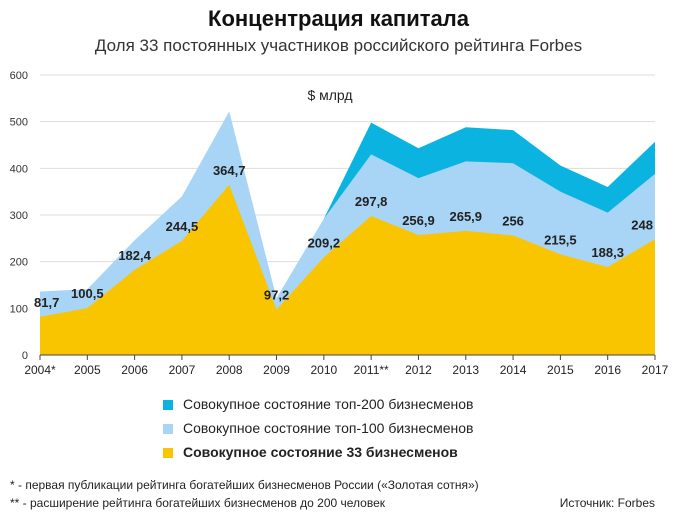  What do you see at coordinates (371, 370) in the screenshot?
I see `x-tick-label: 2011**` at bounding box center [371, 370].